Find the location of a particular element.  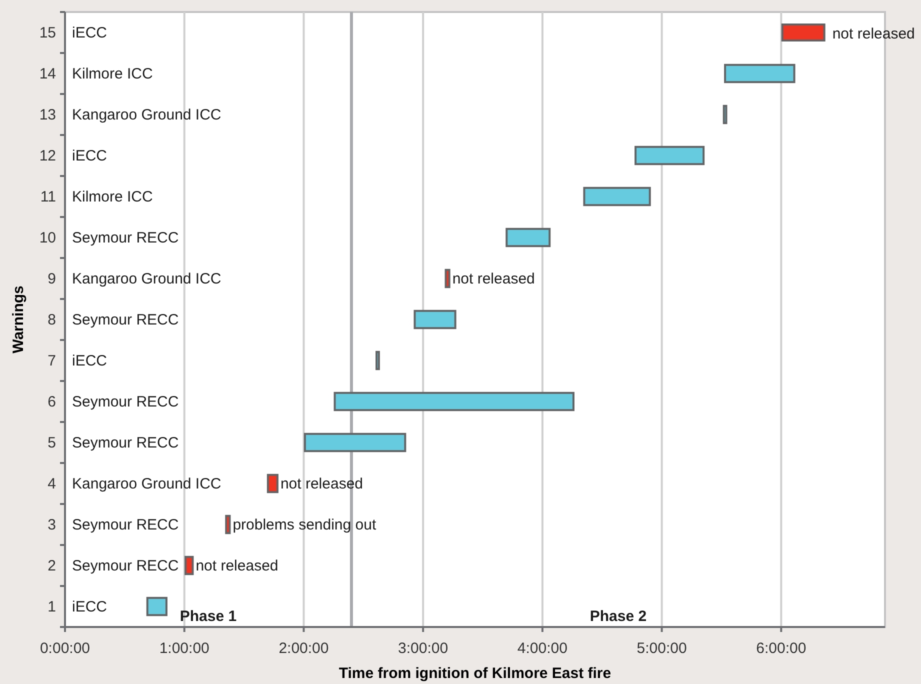

y-tick-label: 15 is located at coordinates (47, 33).